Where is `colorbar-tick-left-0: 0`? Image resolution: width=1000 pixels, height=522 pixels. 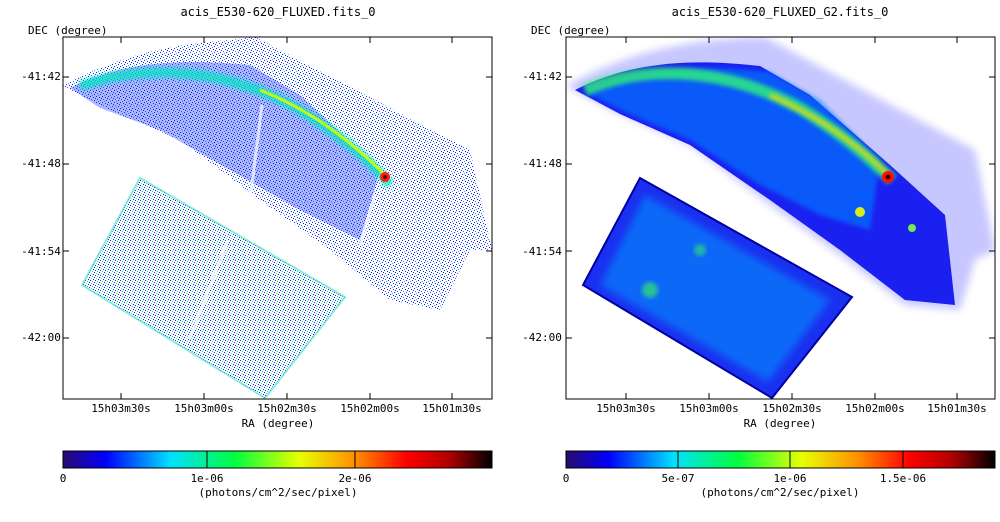 colorbar-tick-left-0: 0 is located at coordinates (63, 478).